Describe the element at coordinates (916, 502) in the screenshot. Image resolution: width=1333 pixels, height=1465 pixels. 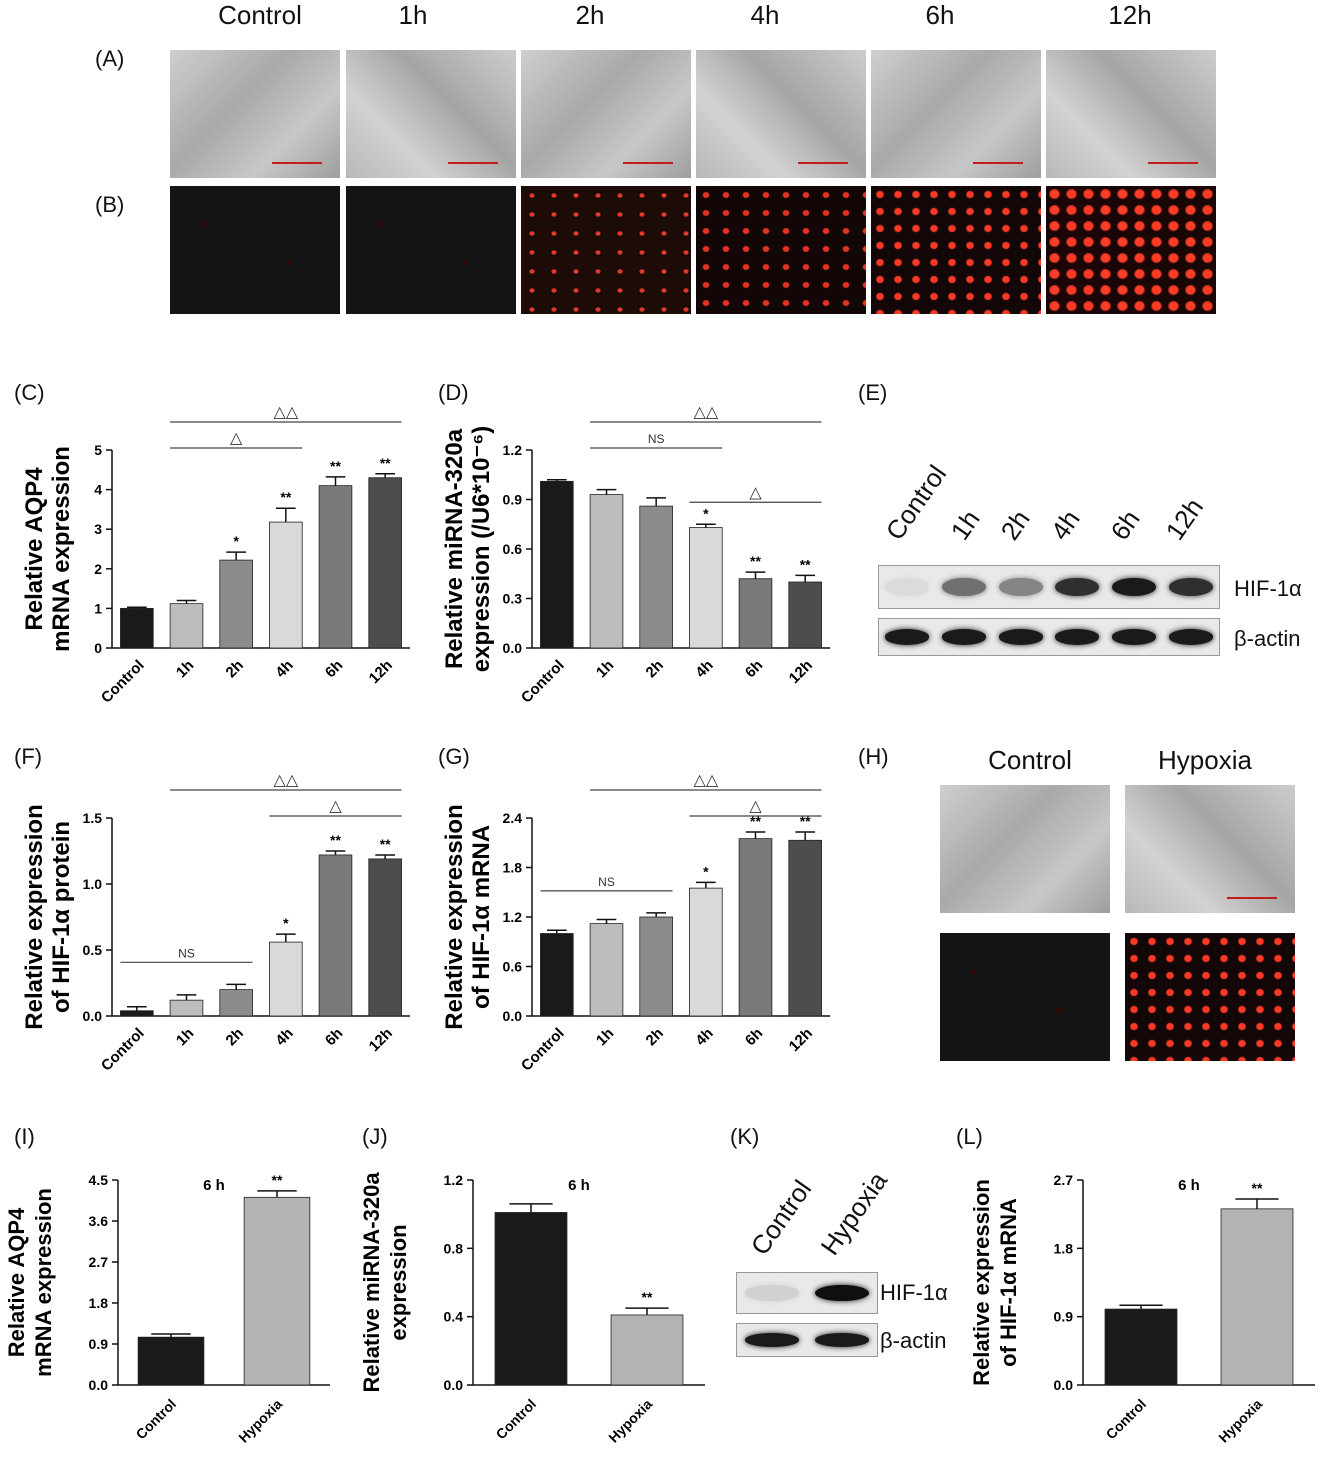
I see `blot-lane-label: Control` at that location.